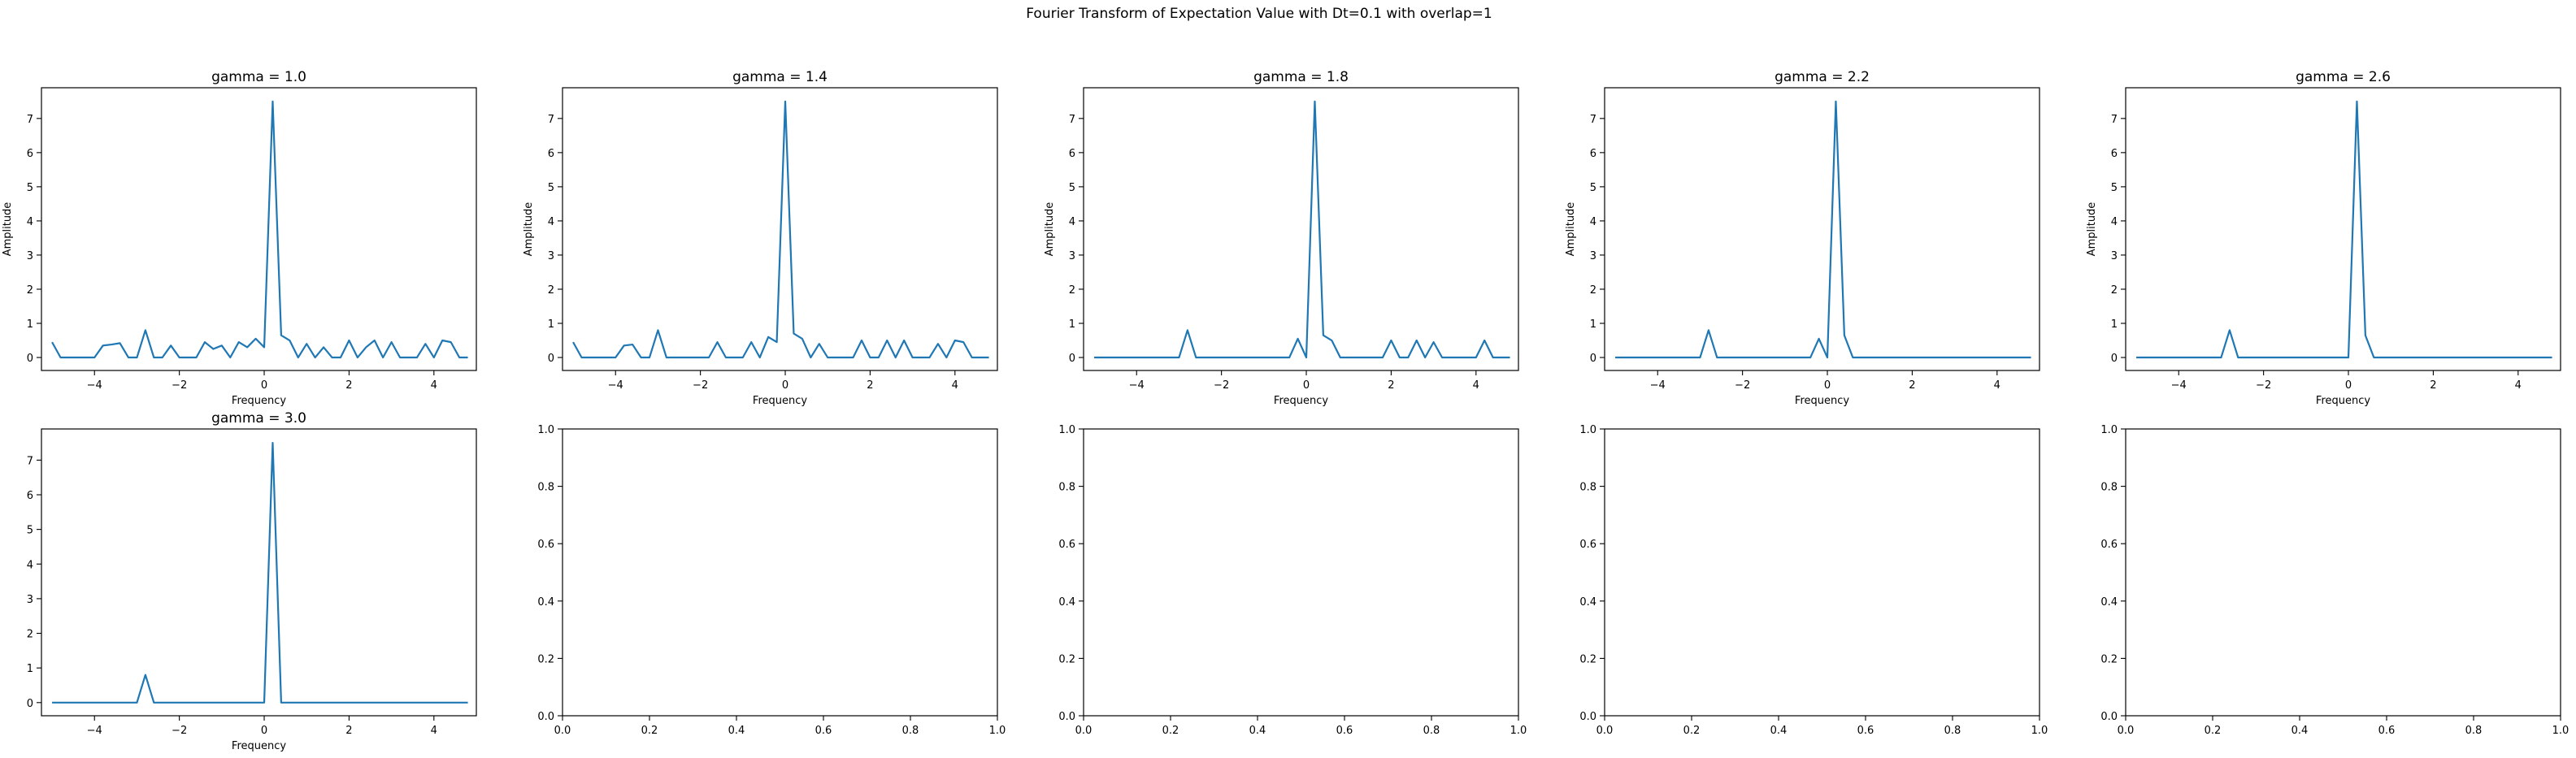  I want to click on subplot-title: gamma = 2.6, so click(2343, 77).